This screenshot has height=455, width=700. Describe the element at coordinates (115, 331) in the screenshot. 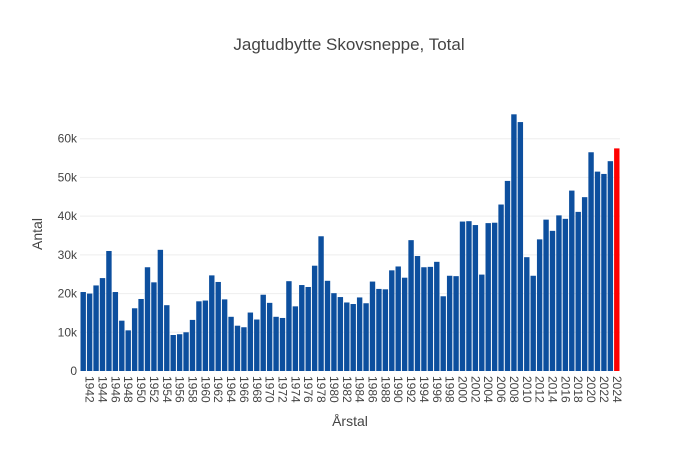

I see `bar-1946` at that location.